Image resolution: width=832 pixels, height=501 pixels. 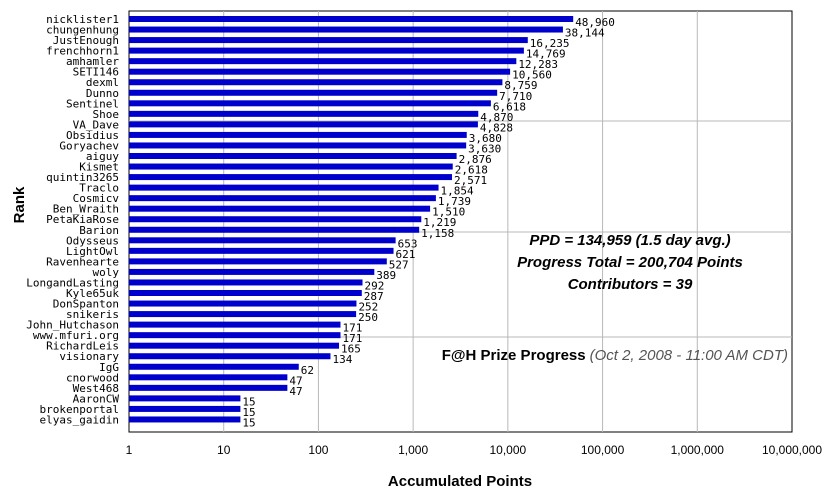 What do you see at coordinates (520, 85) in the screenshot?
I see `value-label: 8,759` at bounding box center [520, 85].